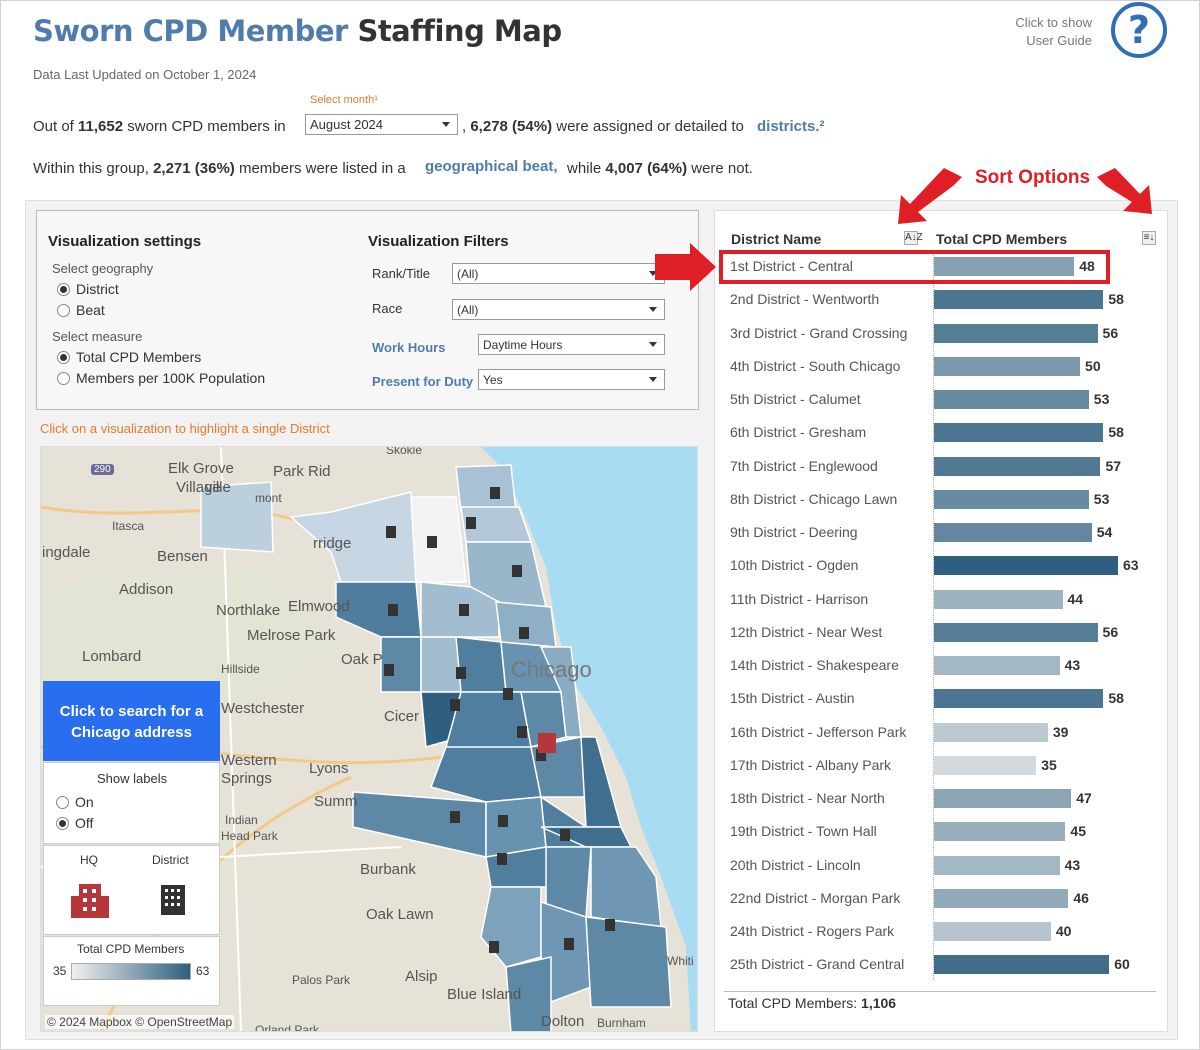  What do you see at coordinates (484, 994) in the screenshot?
I see `map-place-label: Blue Island` at bounding box center [484, 994].